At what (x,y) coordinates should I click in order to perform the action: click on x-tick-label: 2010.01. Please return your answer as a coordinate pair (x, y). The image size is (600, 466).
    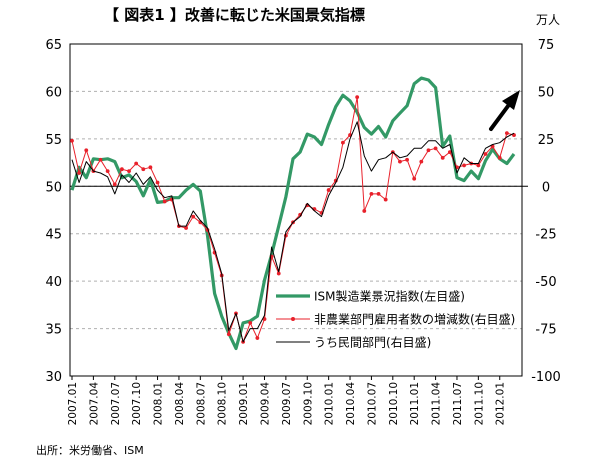
    Looking at the image, I should click on (330, 403).